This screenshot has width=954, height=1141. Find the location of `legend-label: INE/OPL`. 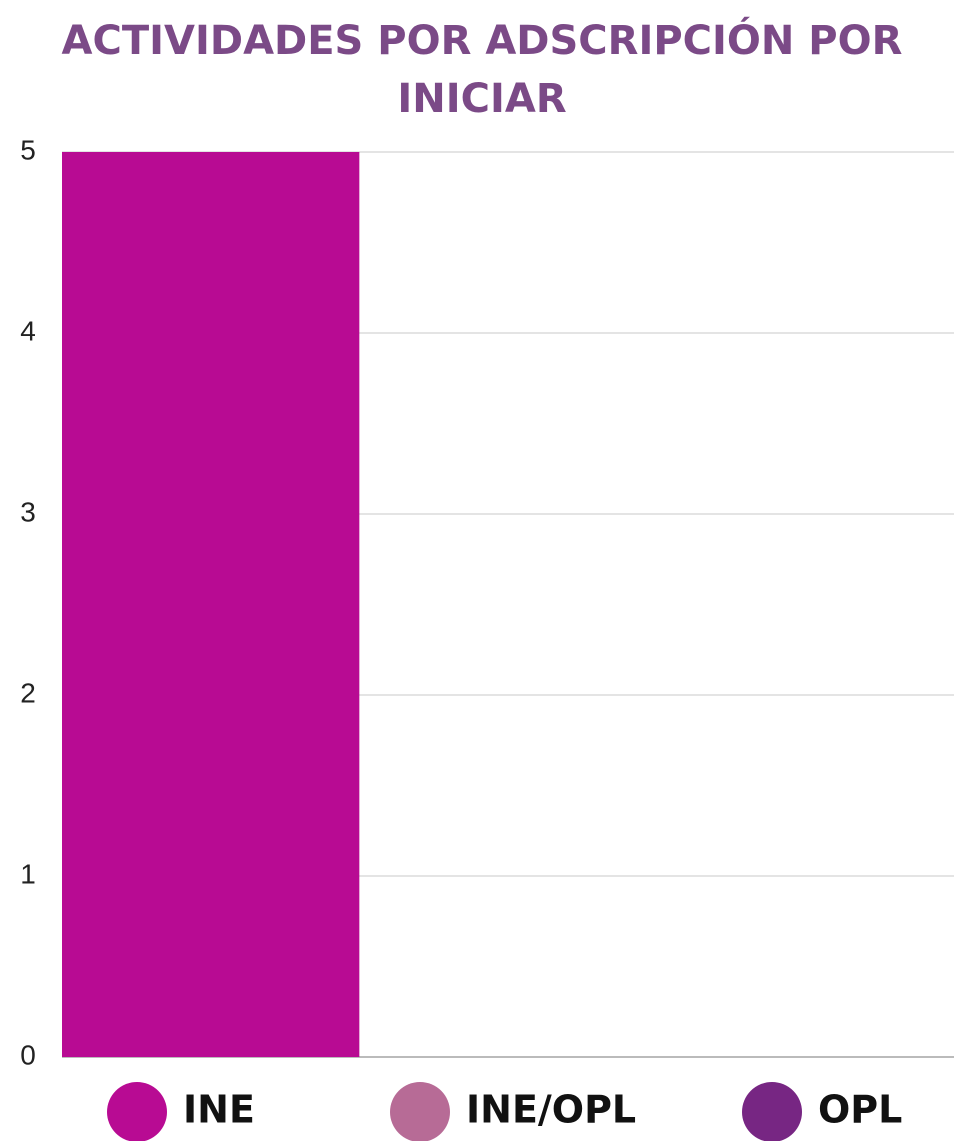

legend-label: INE/OPL is located at coordinates (551, 1110).